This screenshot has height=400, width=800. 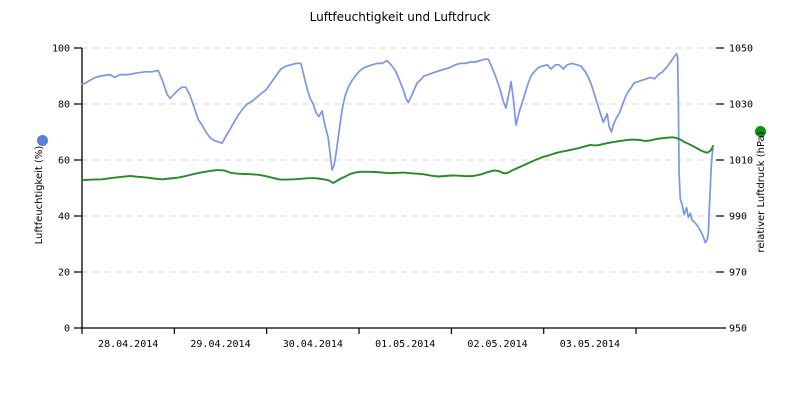 I want to click on right-tick-label: 1010, so click(x=741, y=161).